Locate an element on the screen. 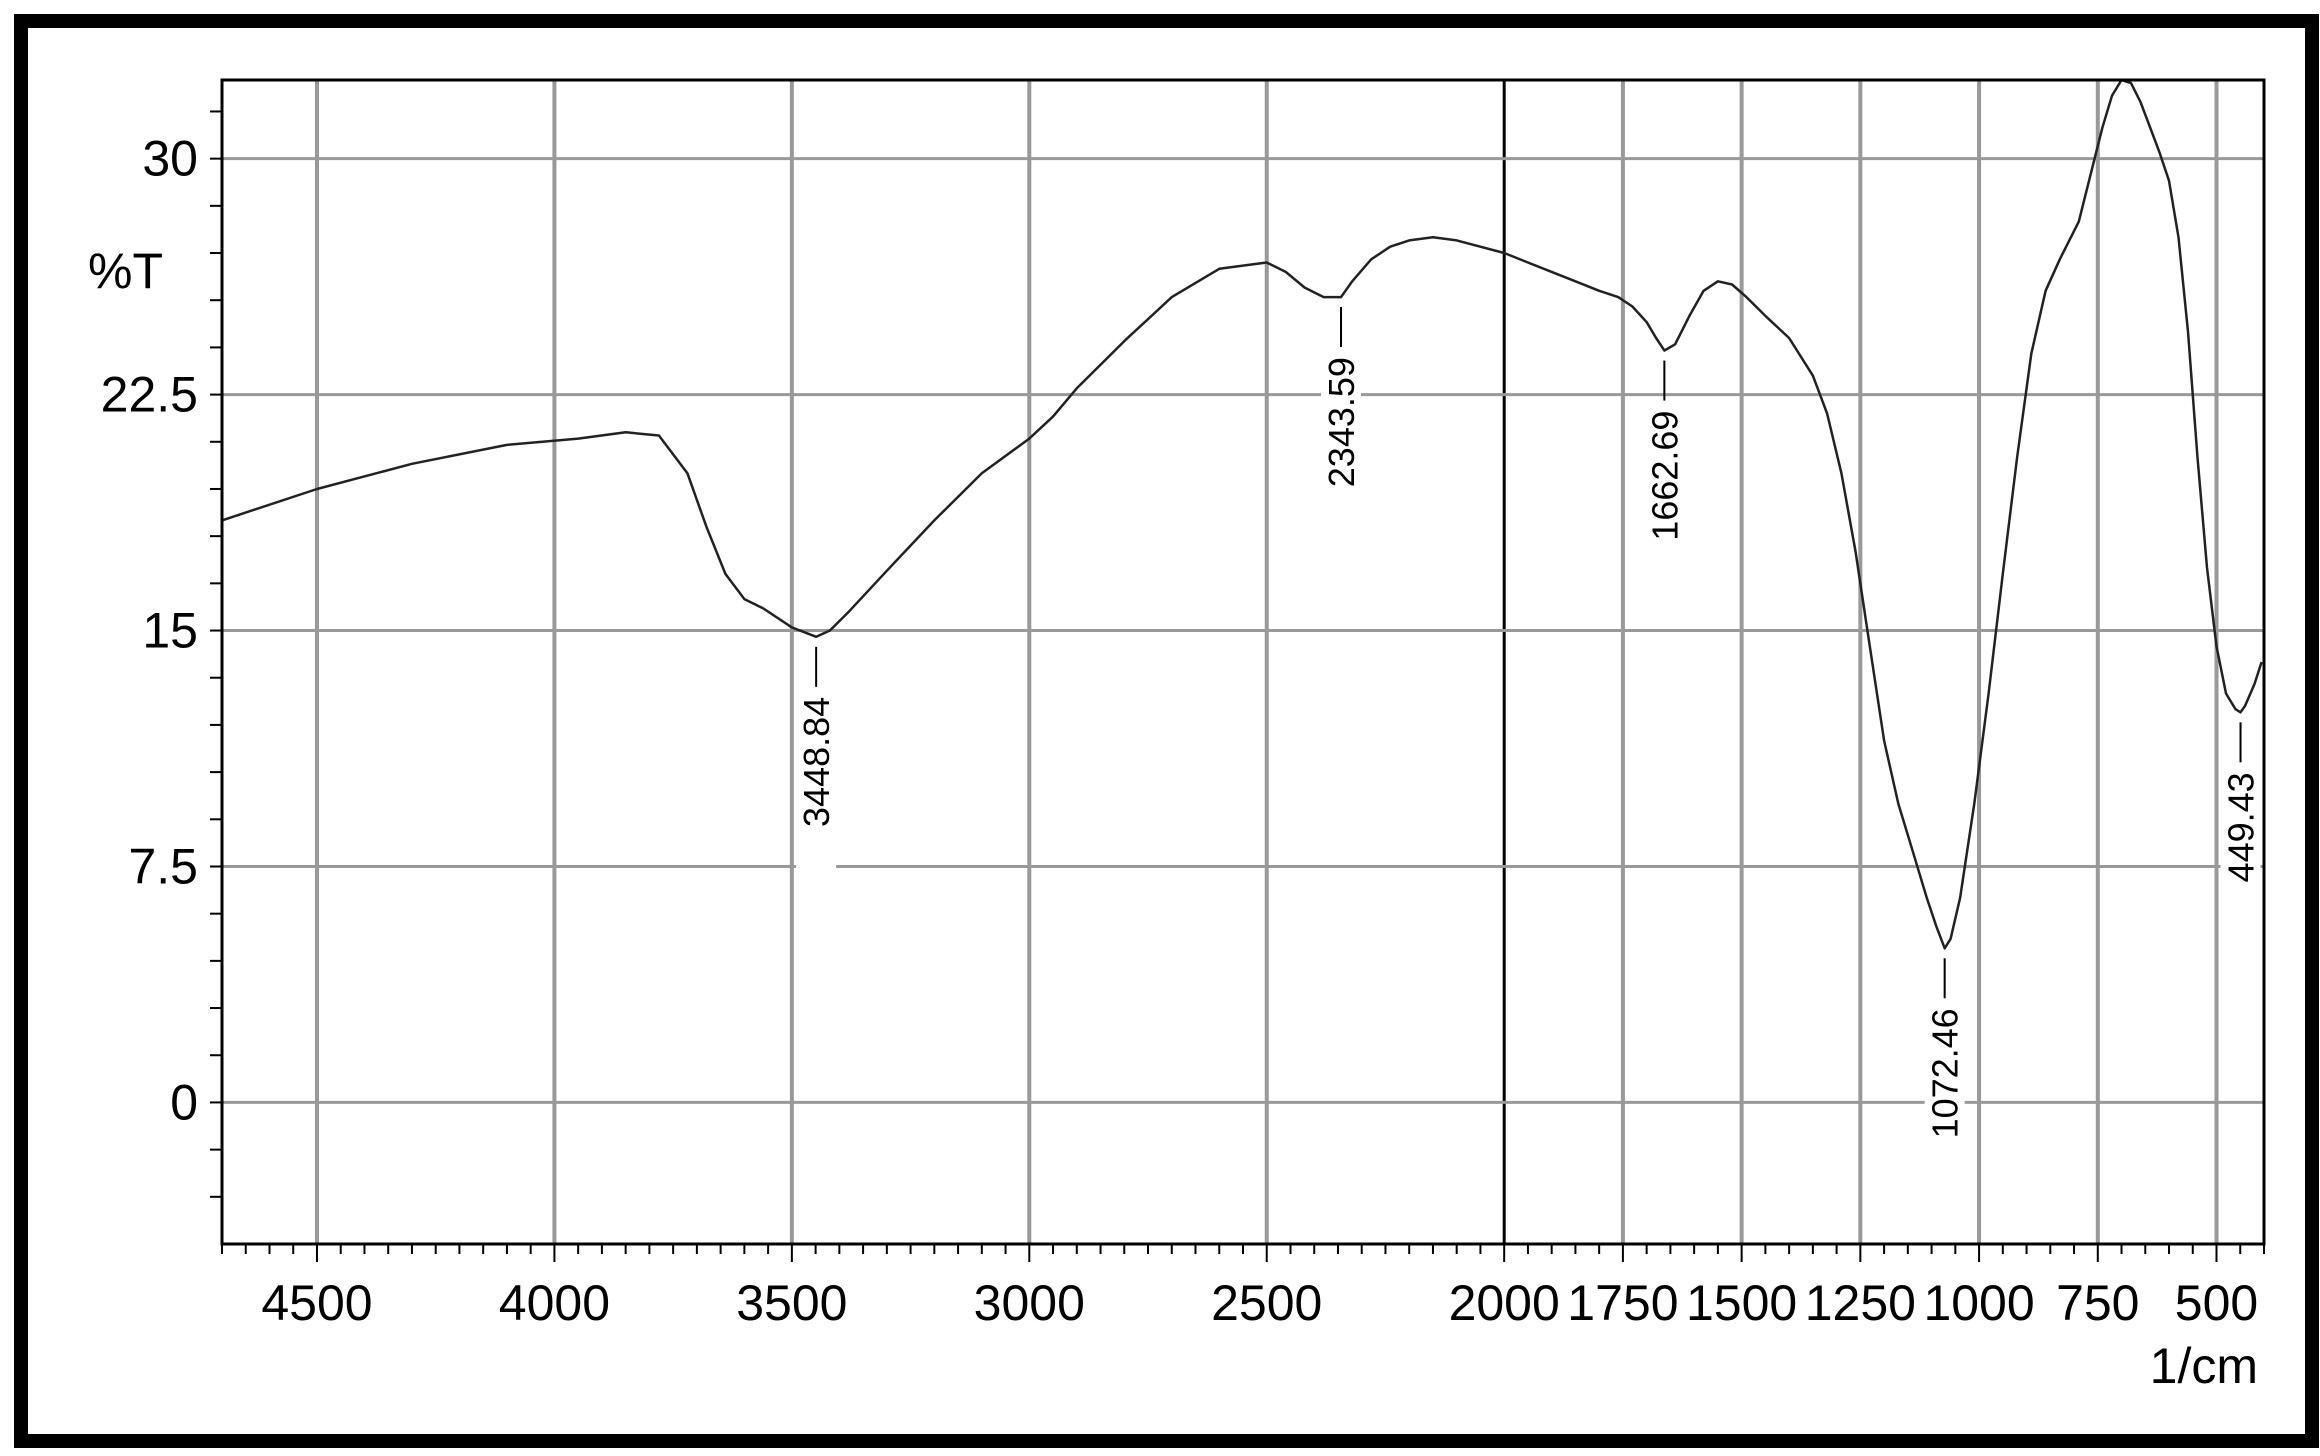 The image size is (2320, 1456). x-tick-label: 1000 is located at coordinates (1978, 1303).